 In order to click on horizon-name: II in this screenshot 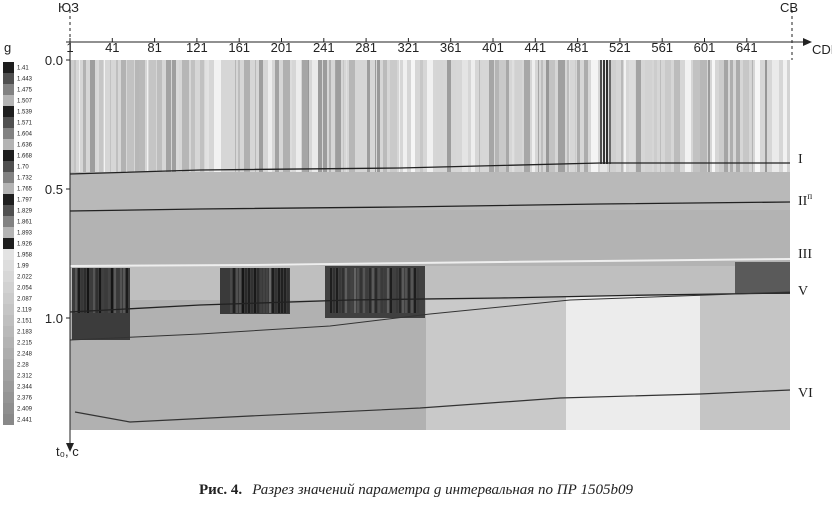, I will do `click(803, 201)`.